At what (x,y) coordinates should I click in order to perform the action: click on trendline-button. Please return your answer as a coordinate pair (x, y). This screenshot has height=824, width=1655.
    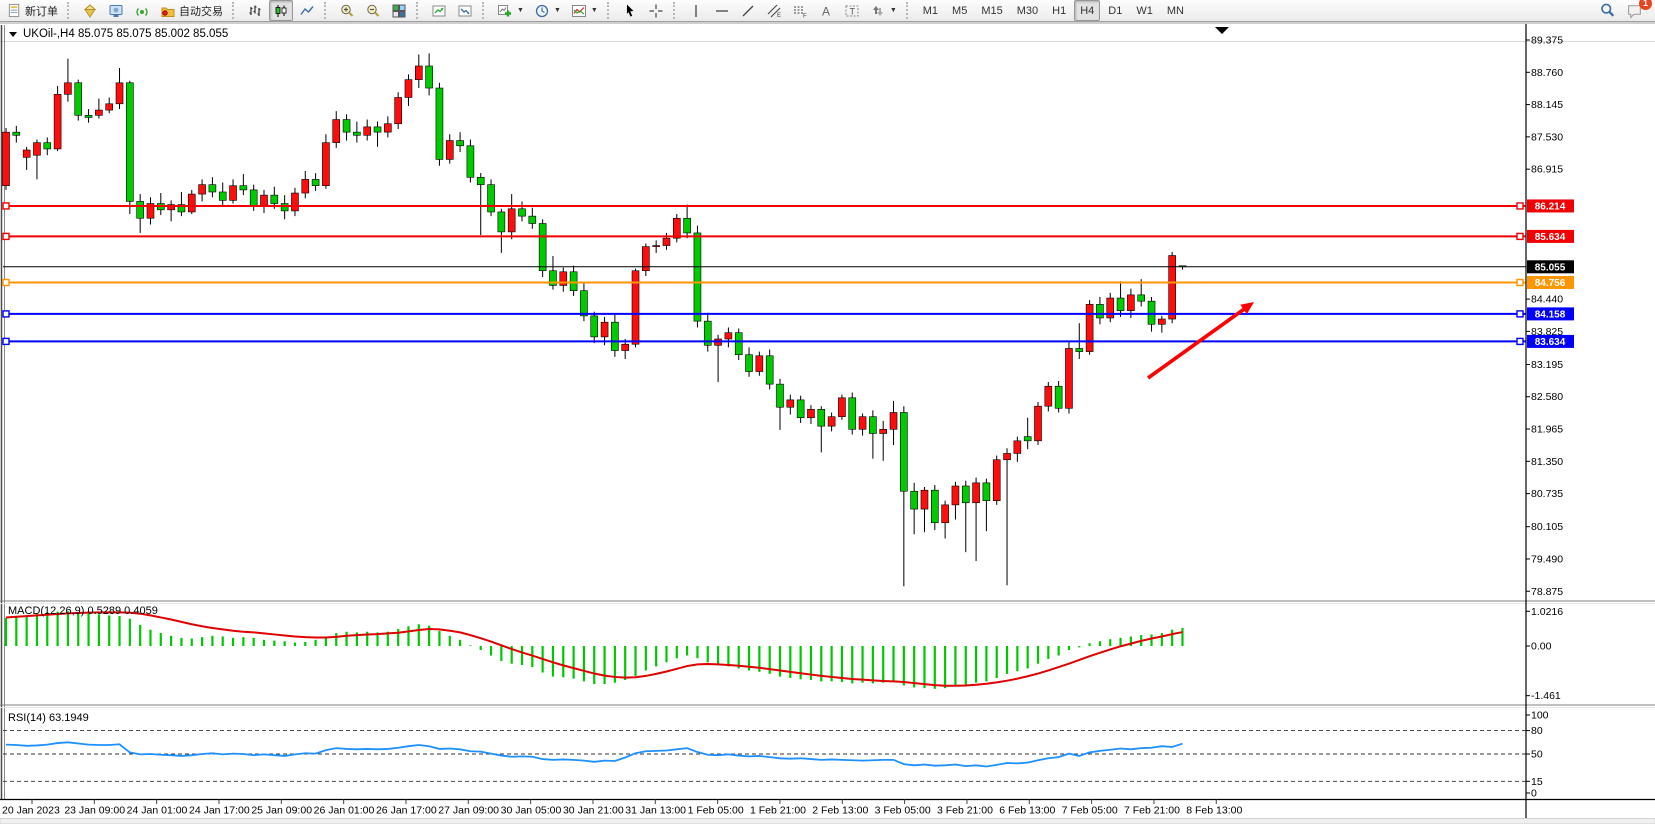
    Looking at the image, I should click on (748, 10).